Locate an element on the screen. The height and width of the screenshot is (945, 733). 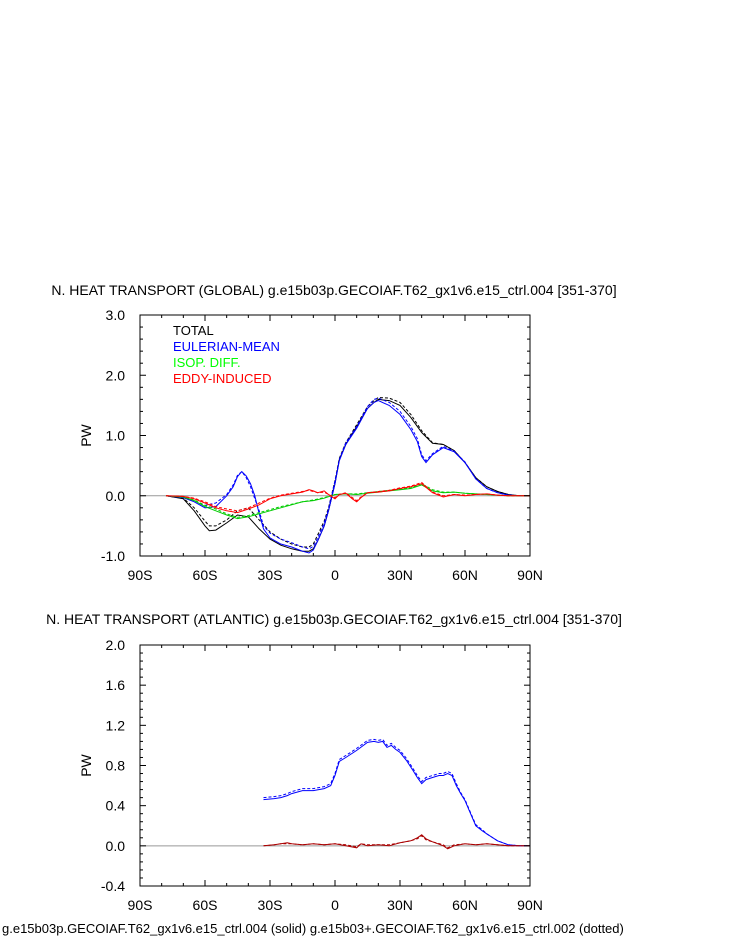
y-tick-label: 0.4 is located at coordinates (116, 806).